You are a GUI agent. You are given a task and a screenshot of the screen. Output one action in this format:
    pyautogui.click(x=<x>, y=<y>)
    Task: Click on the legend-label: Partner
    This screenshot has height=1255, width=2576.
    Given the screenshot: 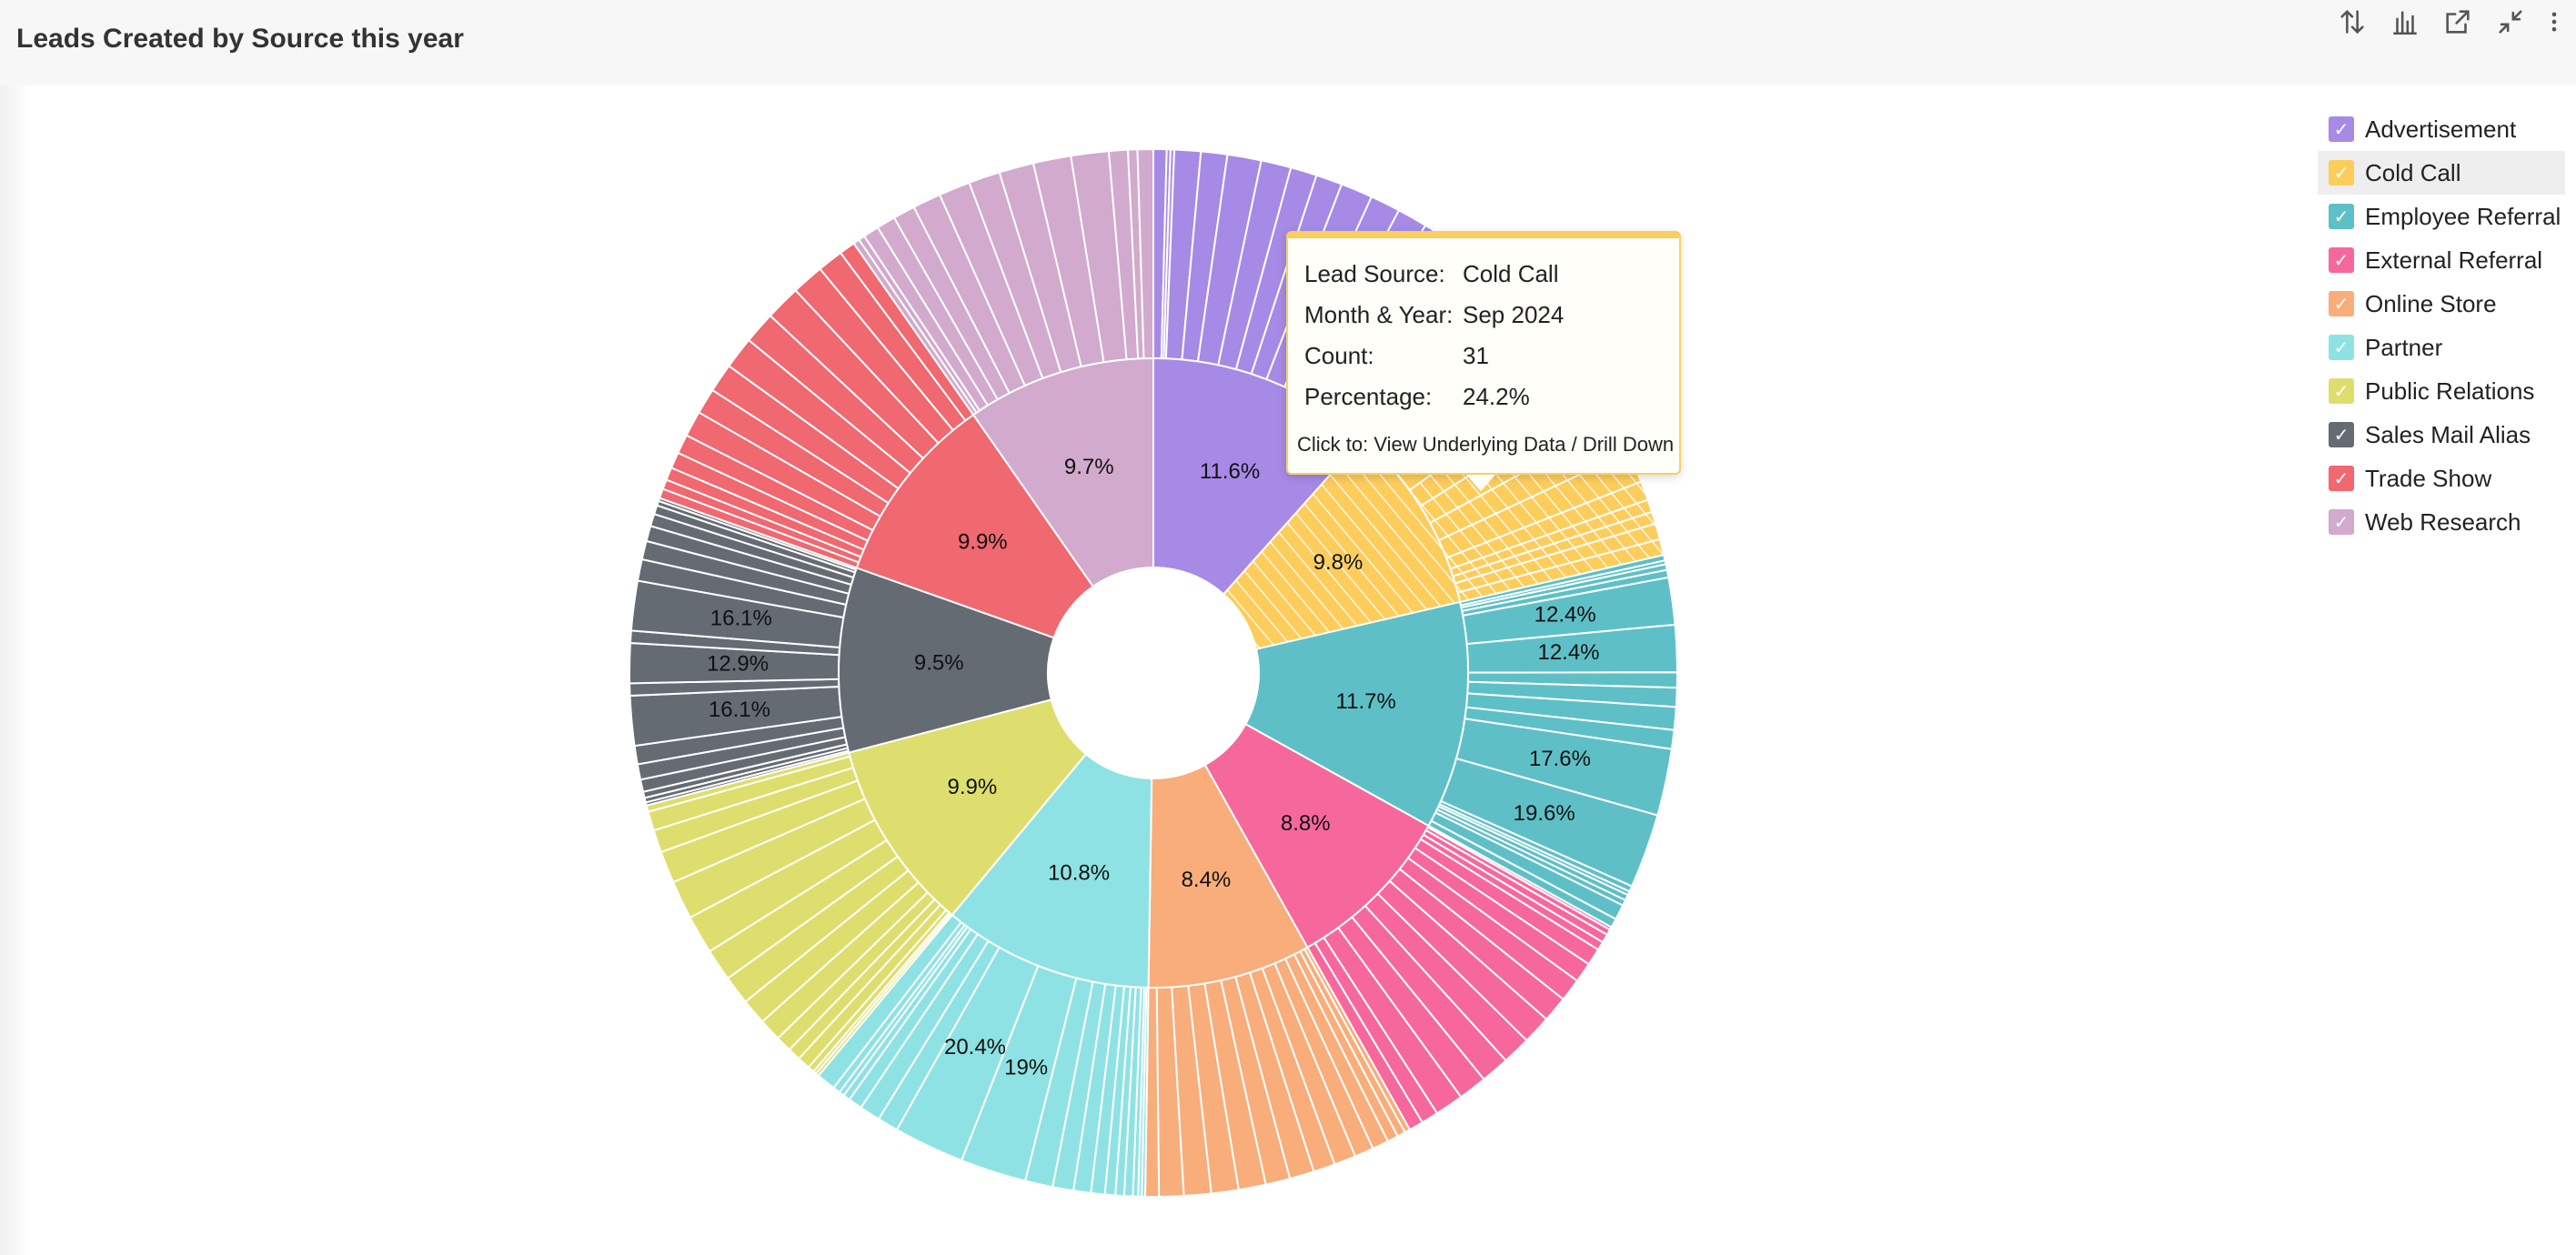 What is the action you would take?
    pyautogui.click(x=2404, y=347)
    